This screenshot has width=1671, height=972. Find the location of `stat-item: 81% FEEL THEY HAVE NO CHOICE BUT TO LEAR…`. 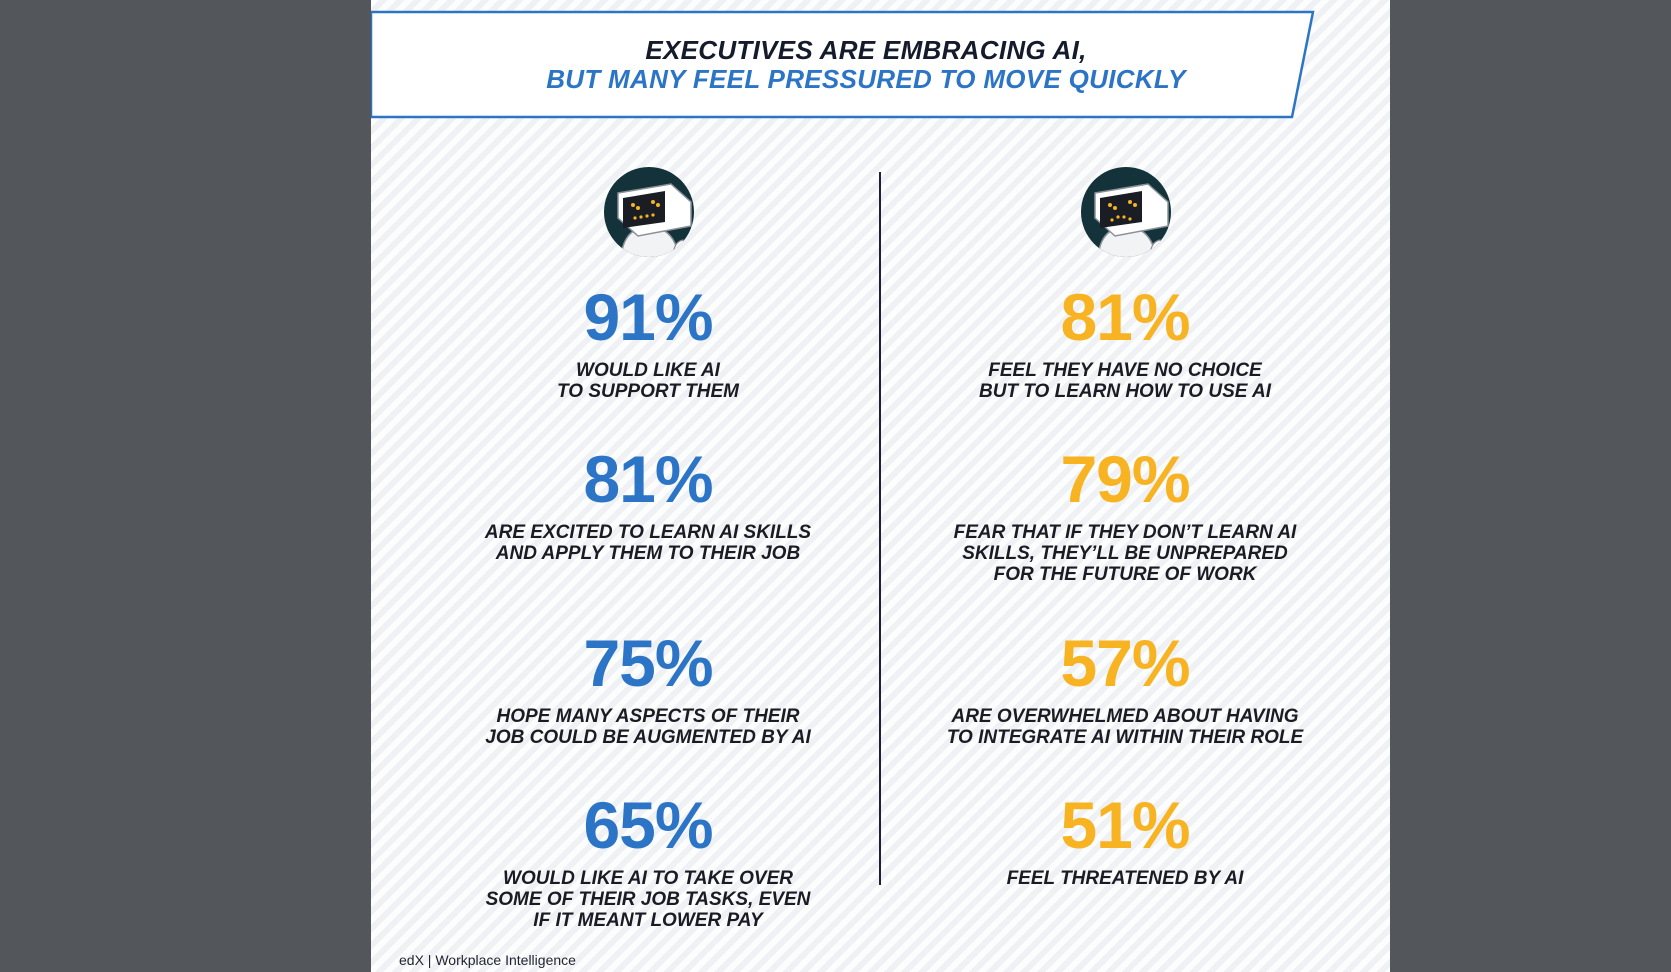

stat-item: 81% FEEL THEY HAVE NO CHOICE BUT TO LEAR… is located at coordinates (1125, 343).